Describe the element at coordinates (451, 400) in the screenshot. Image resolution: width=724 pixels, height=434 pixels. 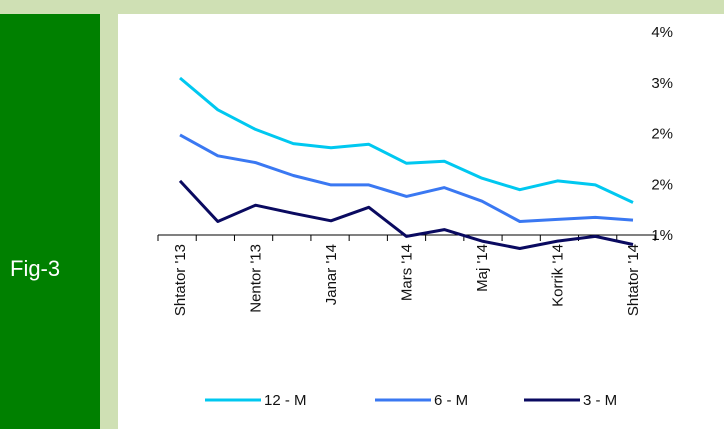
I see `legend-label: 6 - M` at that location.